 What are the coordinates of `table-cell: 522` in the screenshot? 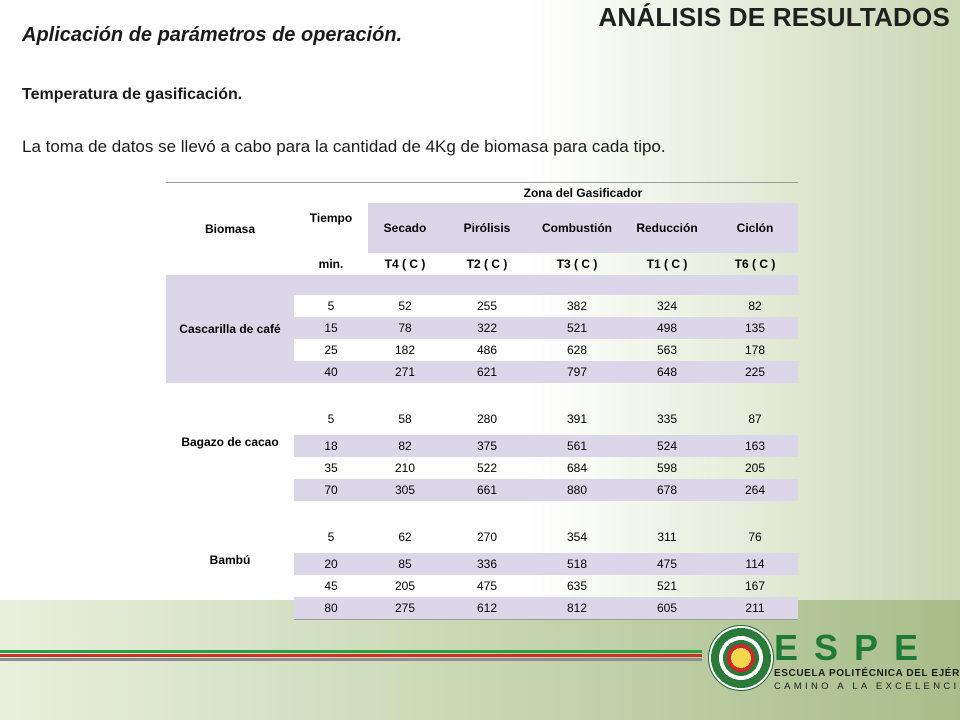 It's located at (487, 468).